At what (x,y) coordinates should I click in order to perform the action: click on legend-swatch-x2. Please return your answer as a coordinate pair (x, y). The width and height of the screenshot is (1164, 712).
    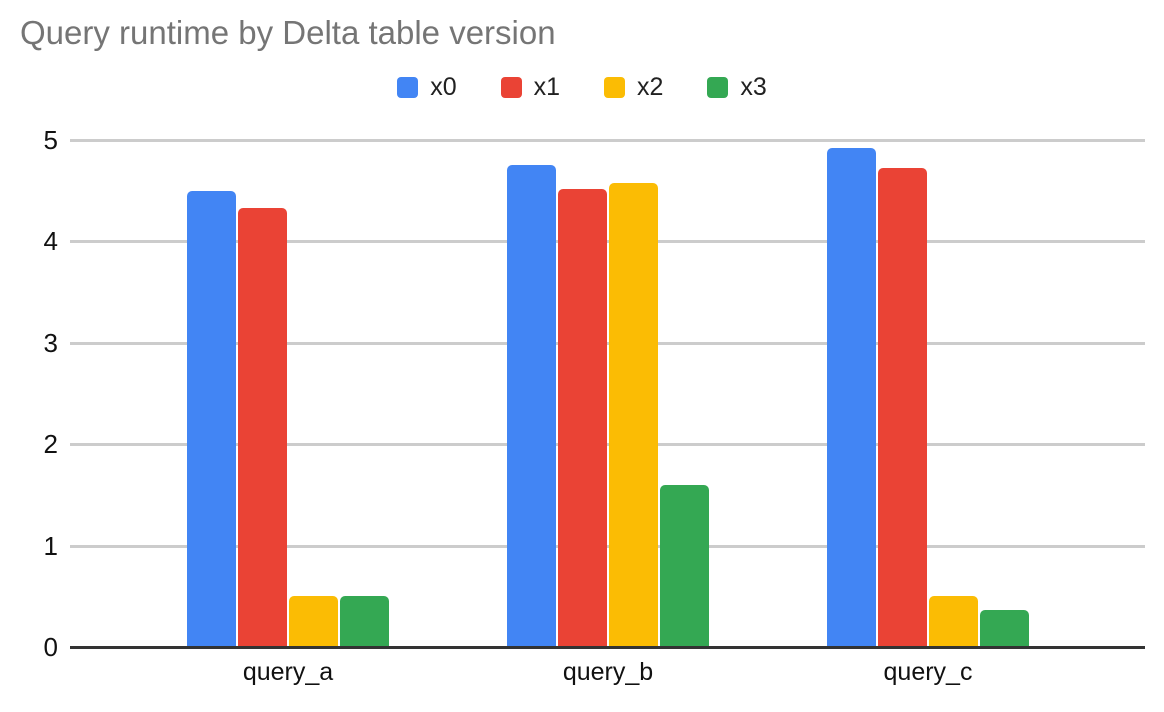
    Looking at the image, I should click on (614, 87).